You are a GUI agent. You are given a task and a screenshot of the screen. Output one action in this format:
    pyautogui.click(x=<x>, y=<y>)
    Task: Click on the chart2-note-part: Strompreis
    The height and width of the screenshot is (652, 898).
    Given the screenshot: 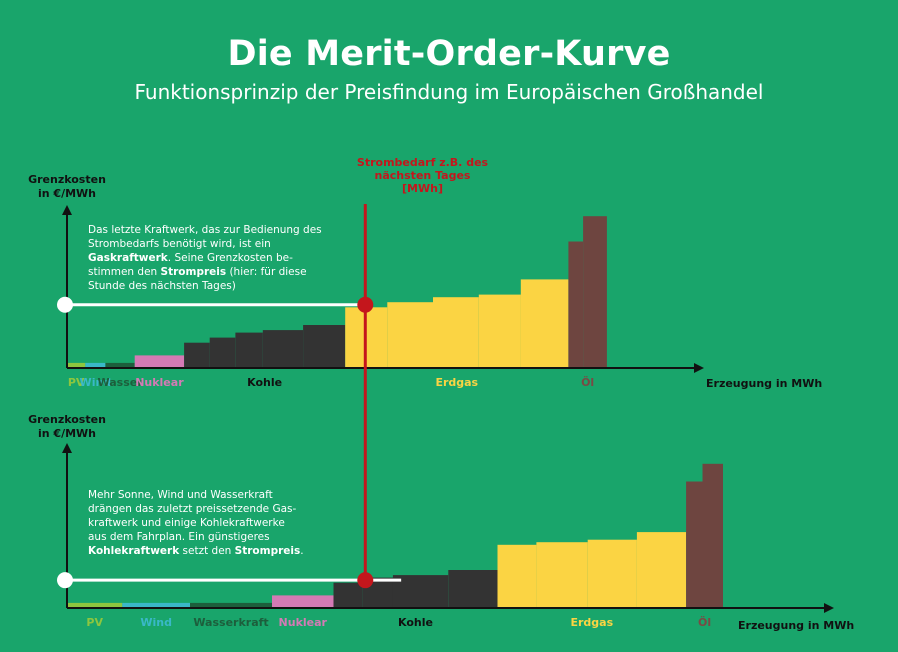 What is the action you would take?
    pyautogui.click(x=267, y=551)
    